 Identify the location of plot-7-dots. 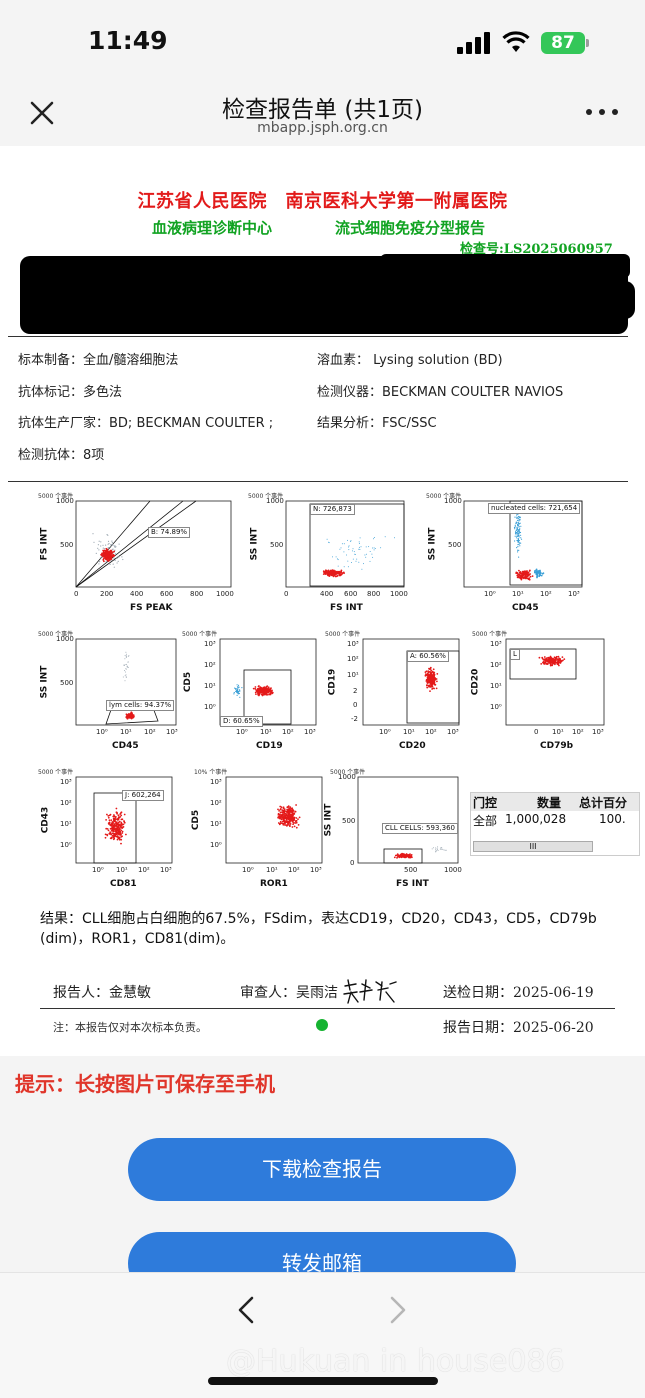
(552, 661).